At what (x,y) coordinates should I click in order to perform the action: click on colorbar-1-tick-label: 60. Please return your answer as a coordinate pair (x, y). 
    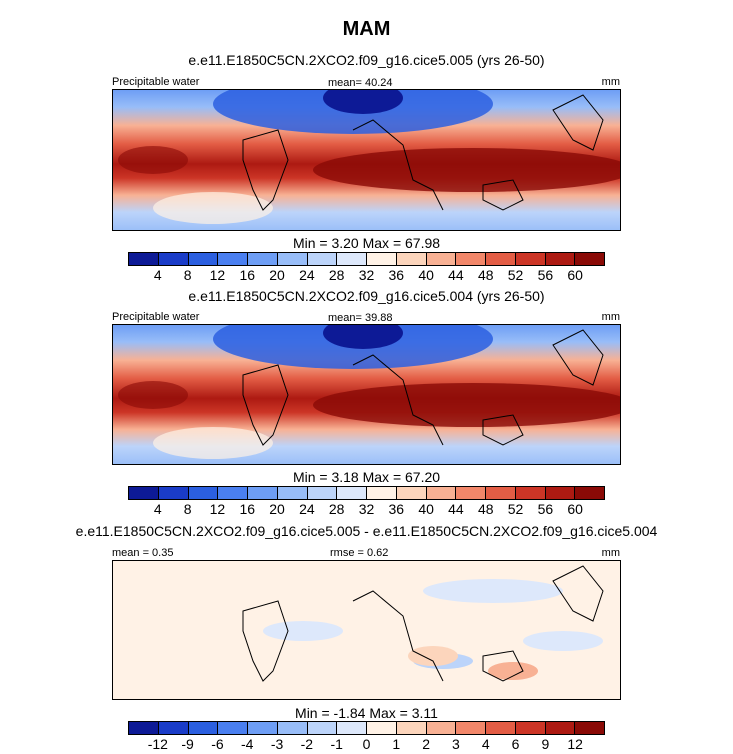
    Looking at the image, I should click on (575, 275).